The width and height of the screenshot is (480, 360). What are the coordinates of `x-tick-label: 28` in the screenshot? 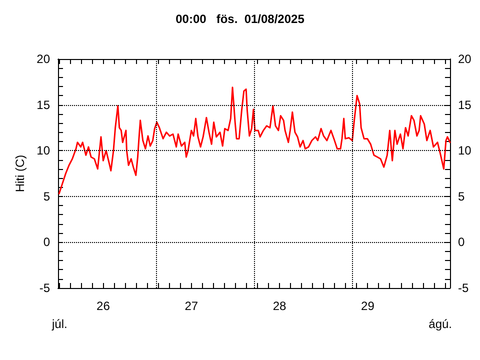 It's located at (279, 306).